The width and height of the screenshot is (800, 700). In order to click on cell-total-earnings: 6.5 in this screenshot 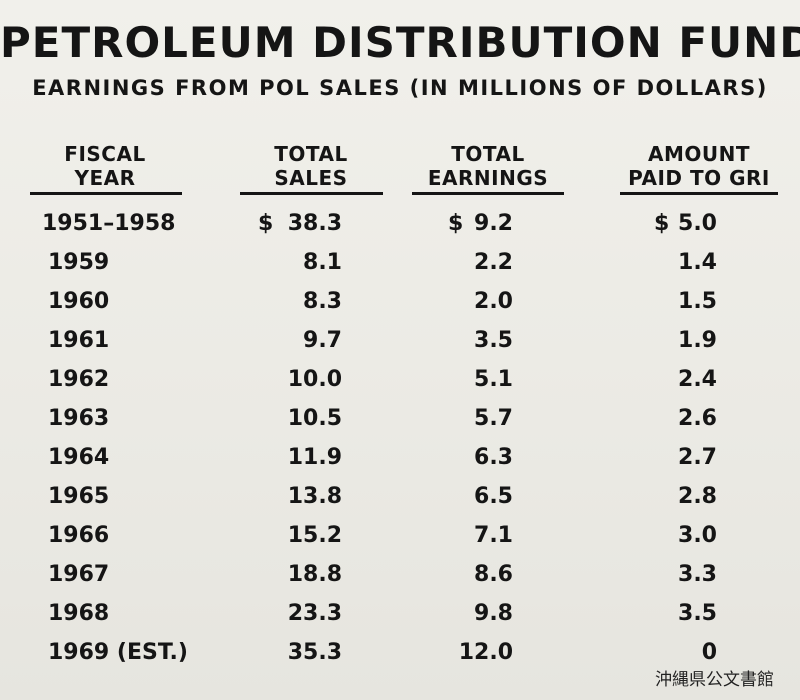, I will do `click(493, 496)`.